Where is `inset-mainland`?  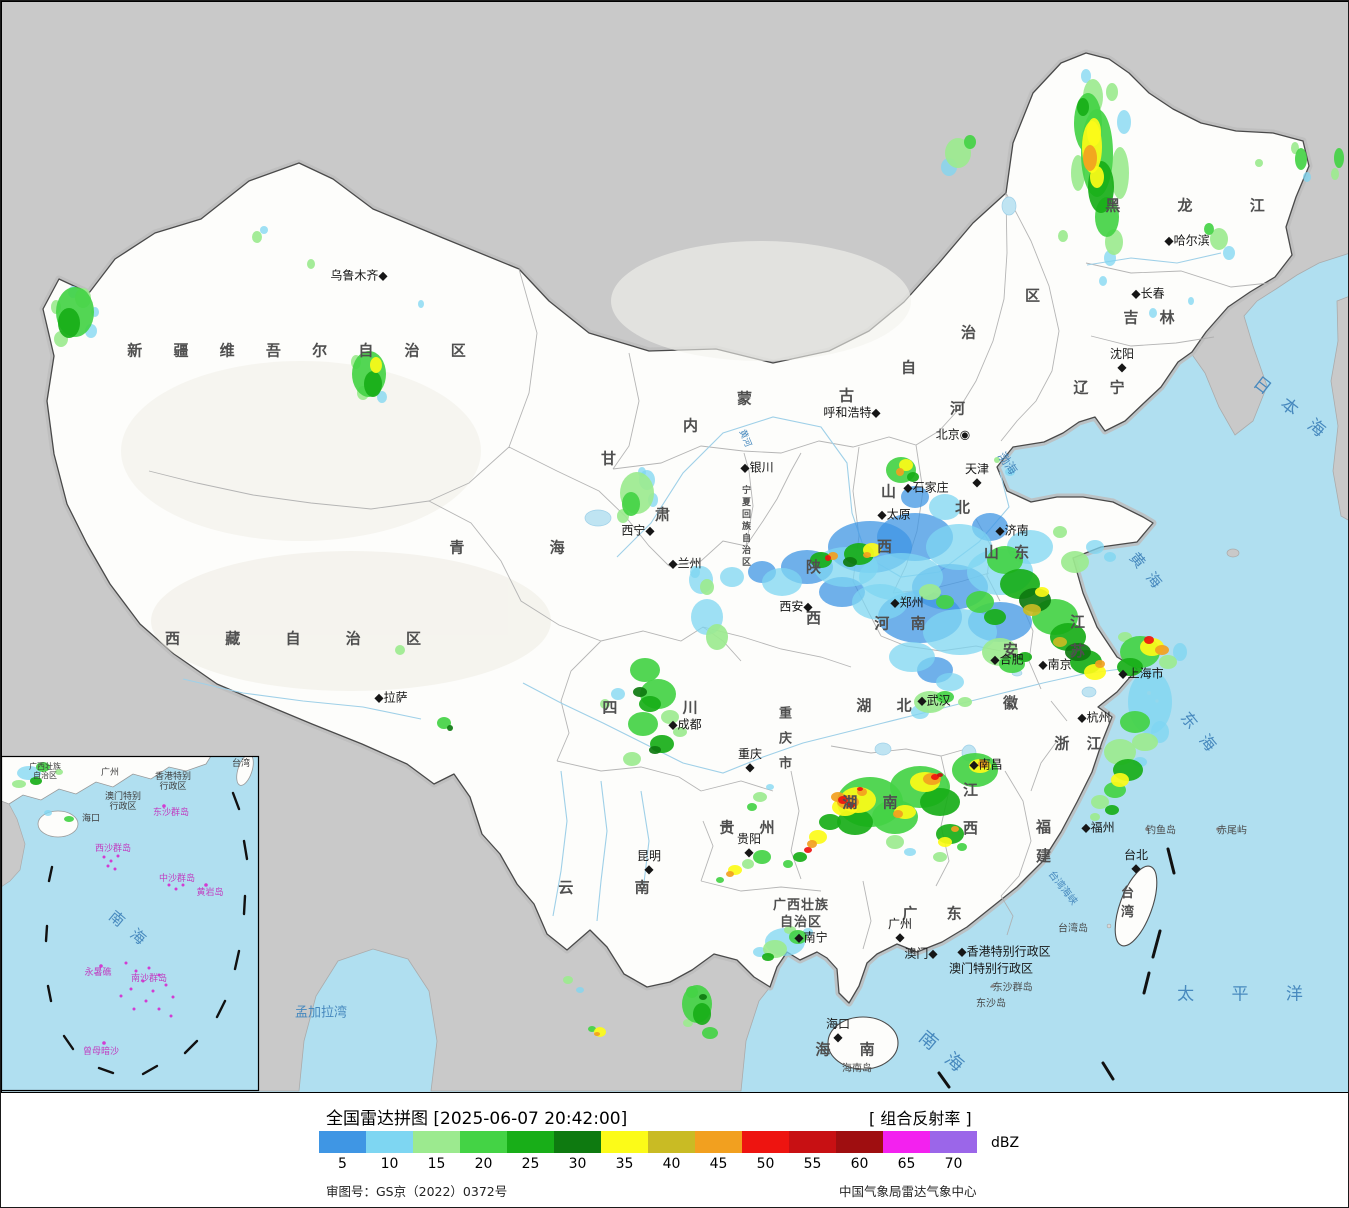 inset-mainland is located at coordinates (106, 780).